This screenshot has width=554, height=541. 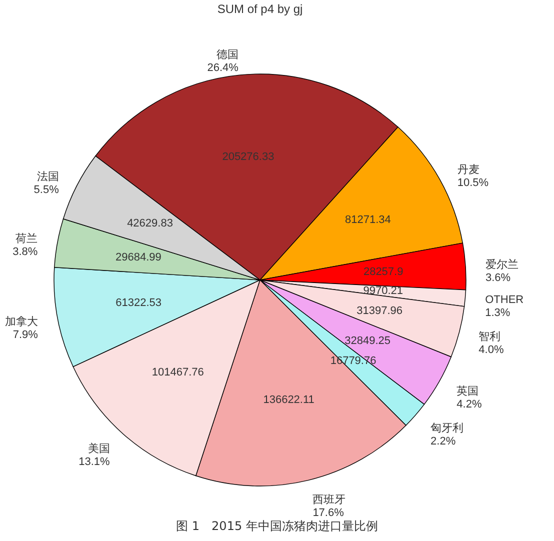 I want to click on slice-label: 西班牙, so click(x=329, y=499).